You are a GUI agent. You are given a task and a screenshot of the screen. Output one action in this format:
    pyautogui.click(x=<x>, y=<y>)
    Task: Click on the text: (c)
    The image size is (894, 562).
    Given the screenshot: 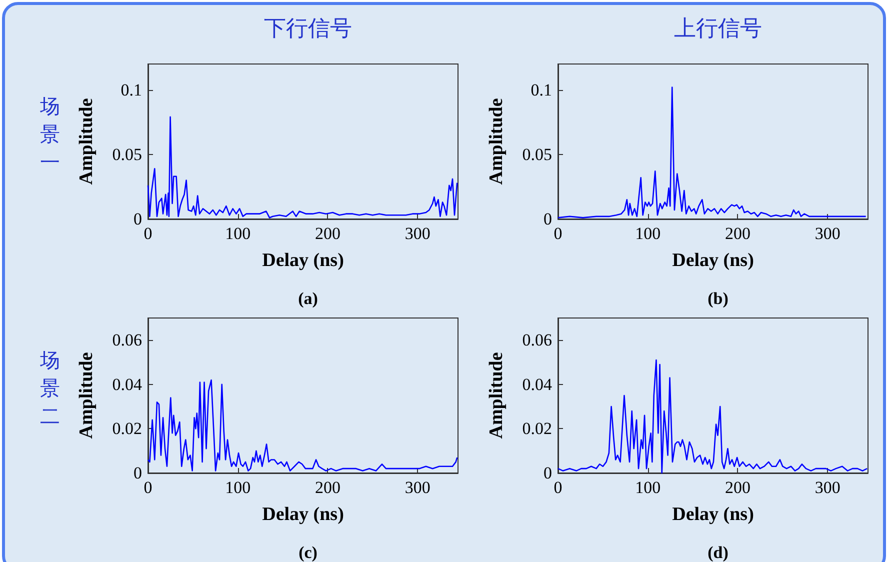 What is the action you would take?
    pyautogui.click(x=308, y=552)
    